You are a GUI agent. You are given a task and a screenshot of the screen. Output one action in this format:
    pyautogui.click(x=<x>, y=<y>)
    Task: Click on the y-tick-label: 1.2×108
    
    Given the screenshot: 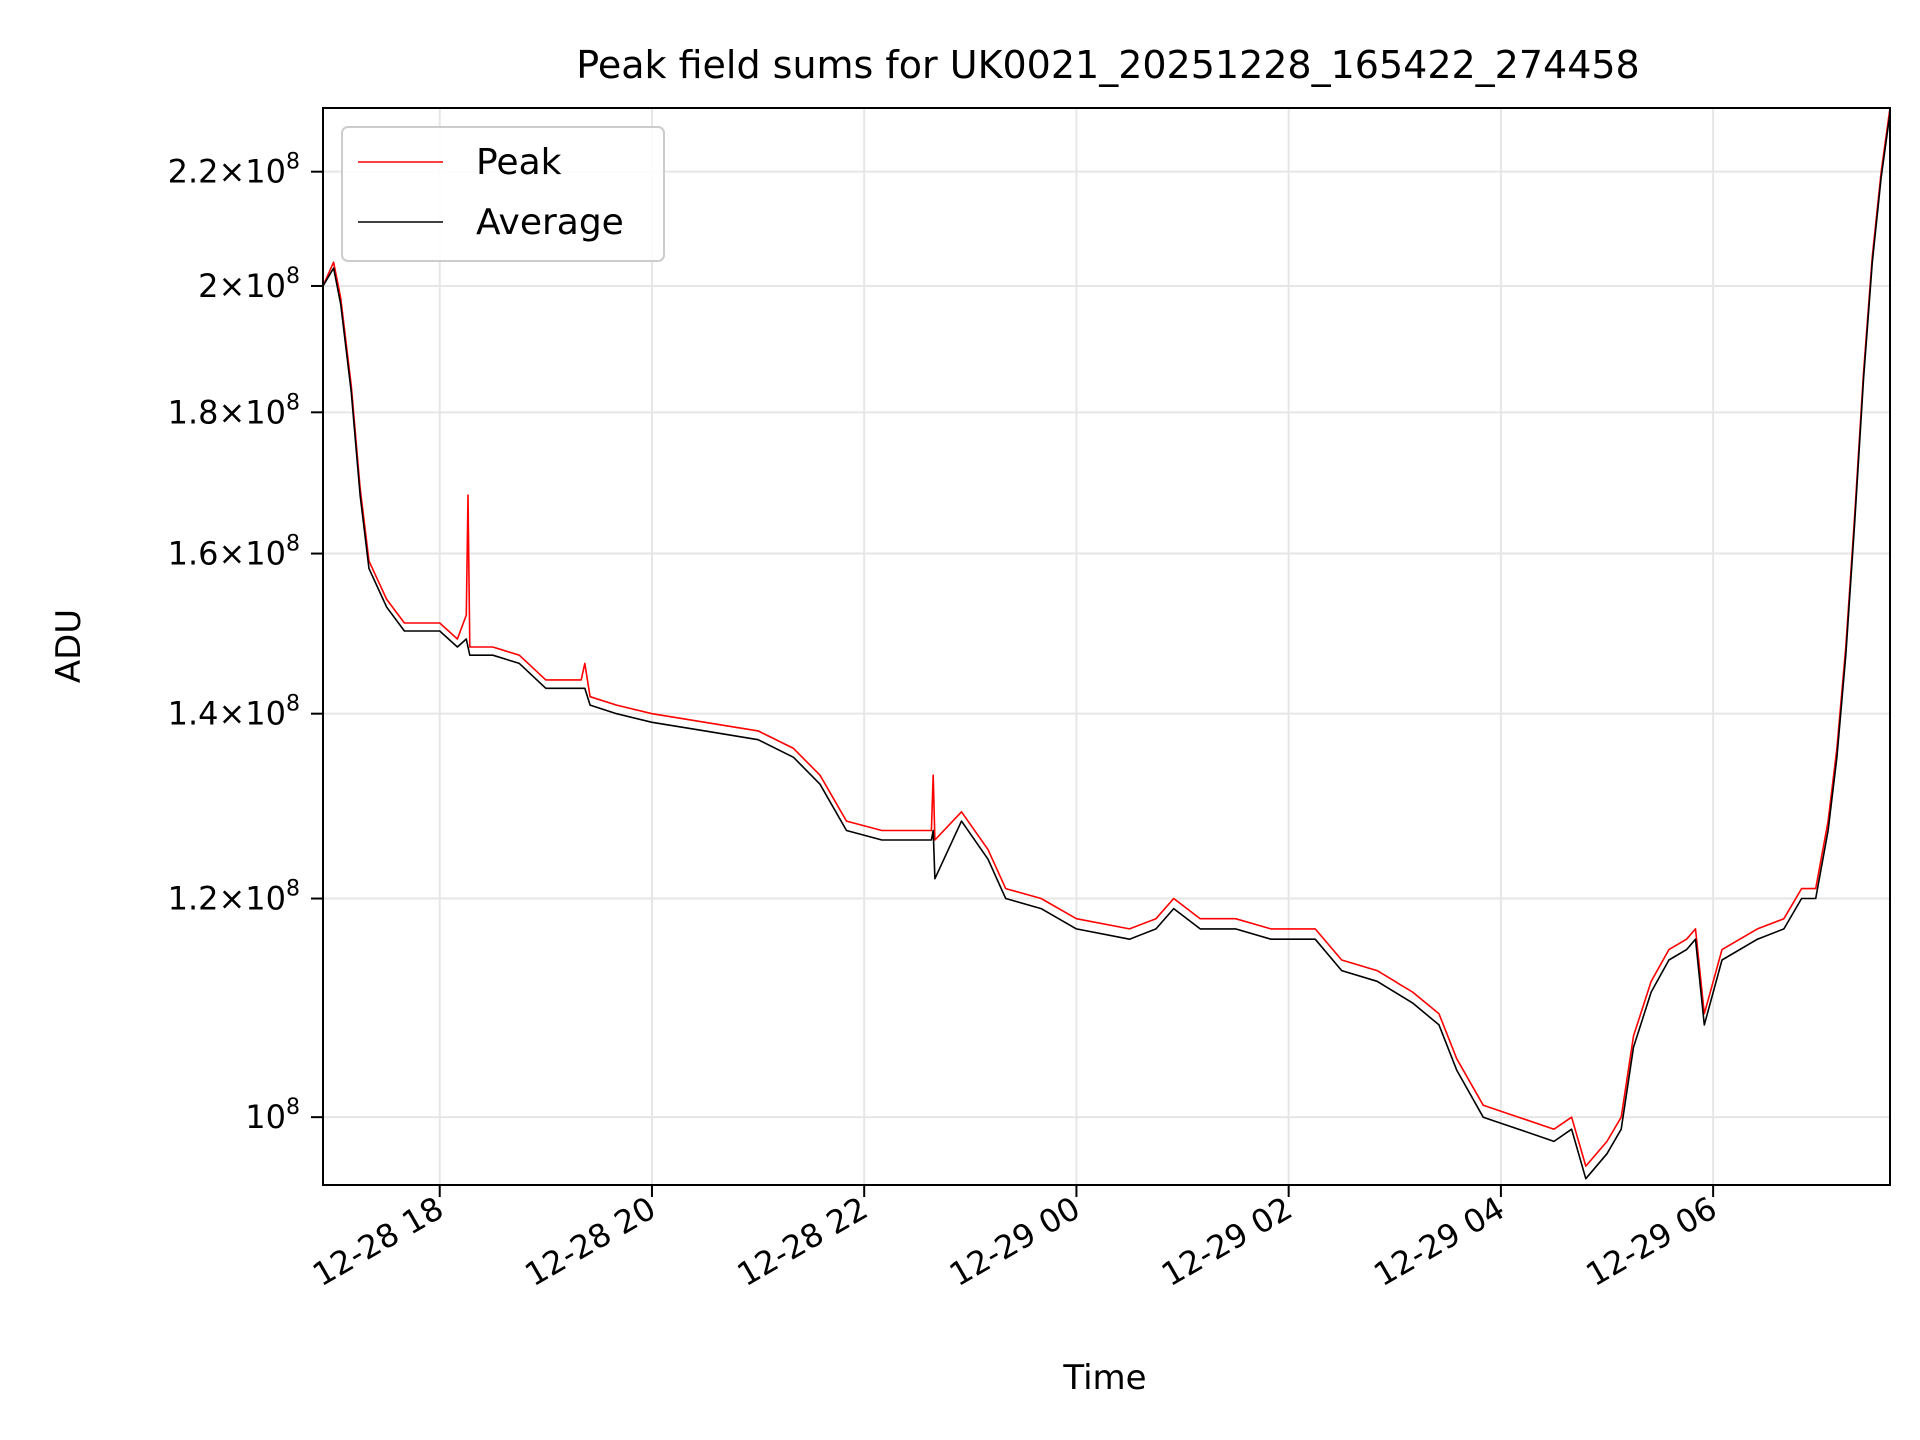 What is the action you would take?
    pyautogui.click(x=234, y=897)
    